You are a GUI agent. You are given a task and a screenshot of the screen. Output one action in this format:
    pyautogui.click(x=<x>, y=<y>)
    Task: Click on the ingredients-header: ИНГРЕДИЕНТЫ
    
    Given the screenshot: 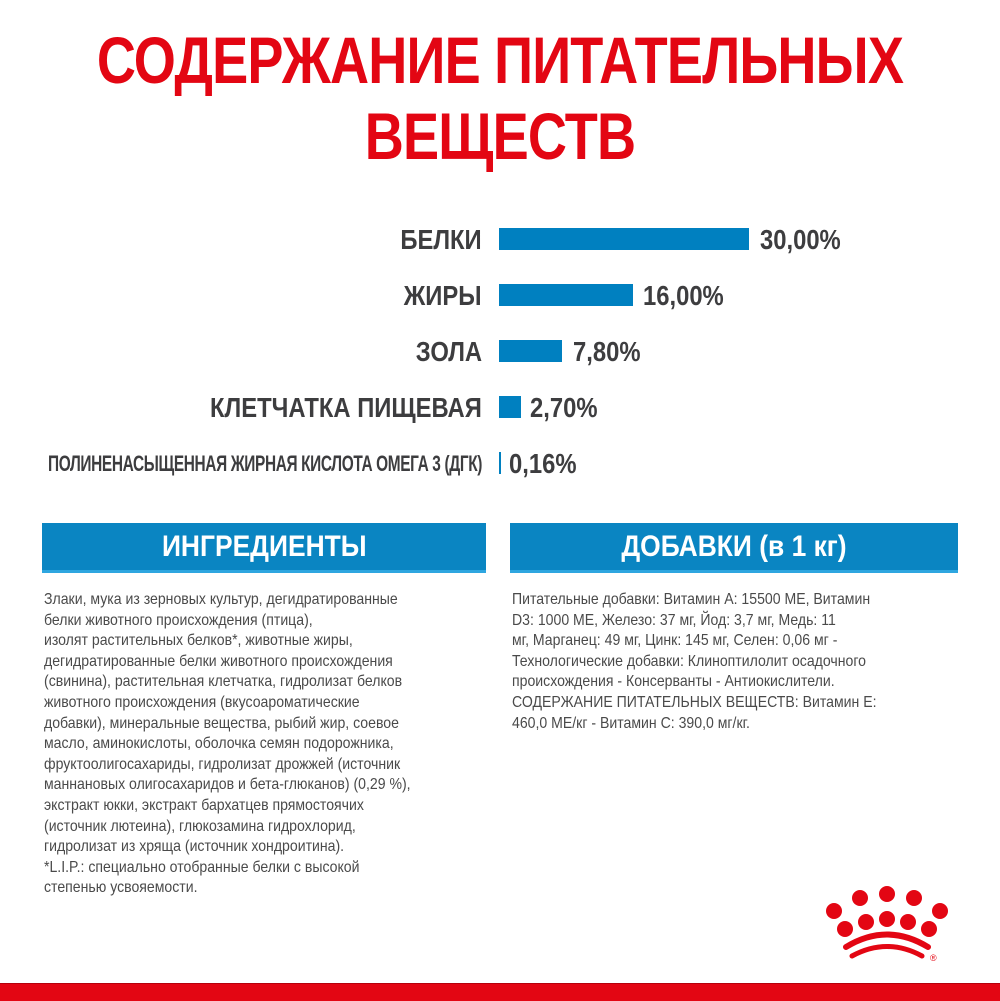 What is the action you would take?
    pyautogui.click(x=264, y=548)
    